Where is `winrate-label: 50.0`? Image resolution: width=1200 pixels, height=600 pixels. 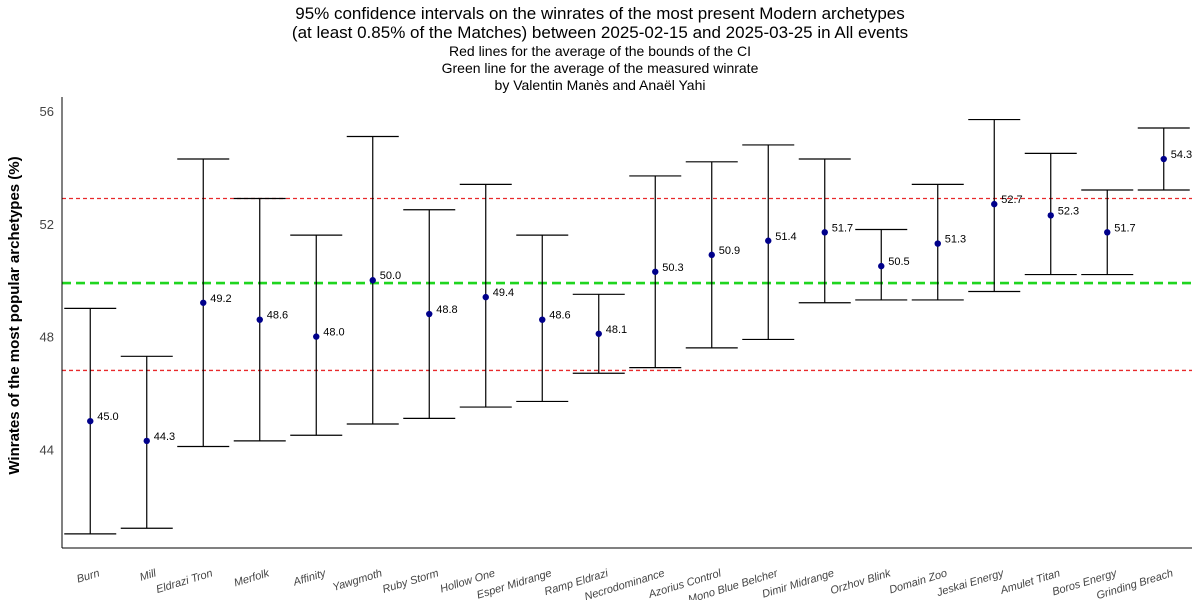
winrate-label: 50.0 is located at coordinates (390, 276).